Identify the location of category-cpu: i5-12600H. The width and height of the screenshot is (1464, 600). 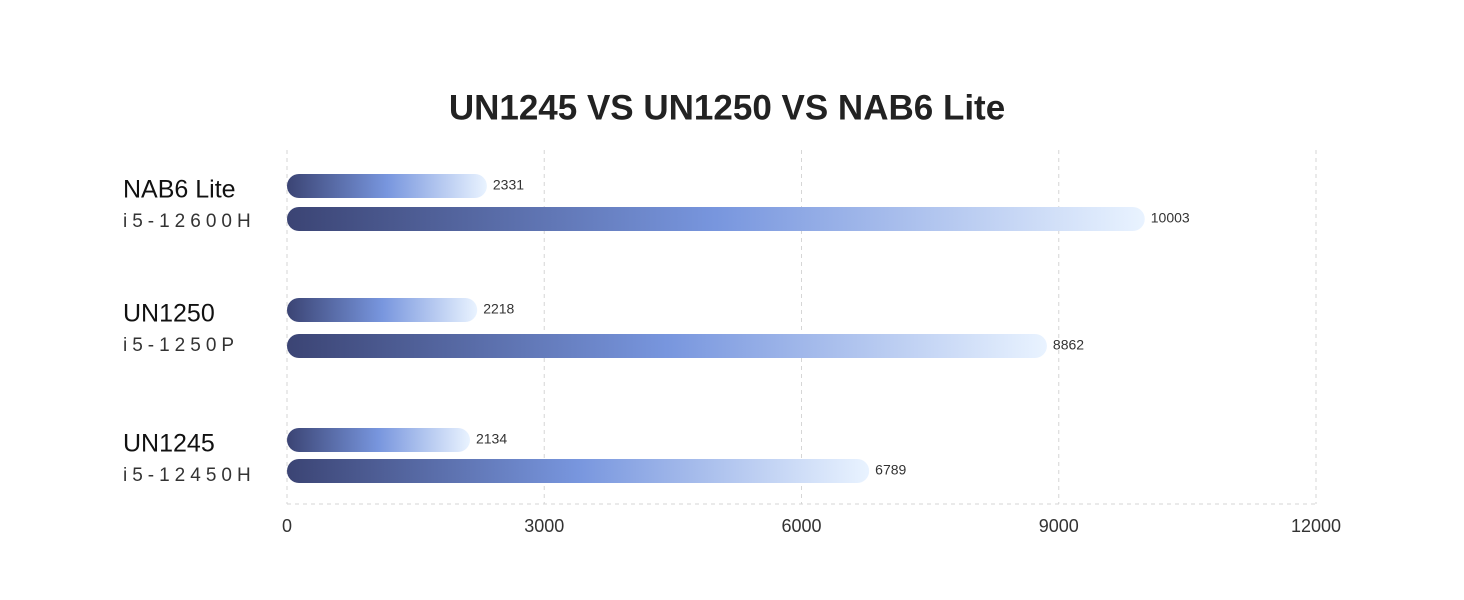
(189, 221).